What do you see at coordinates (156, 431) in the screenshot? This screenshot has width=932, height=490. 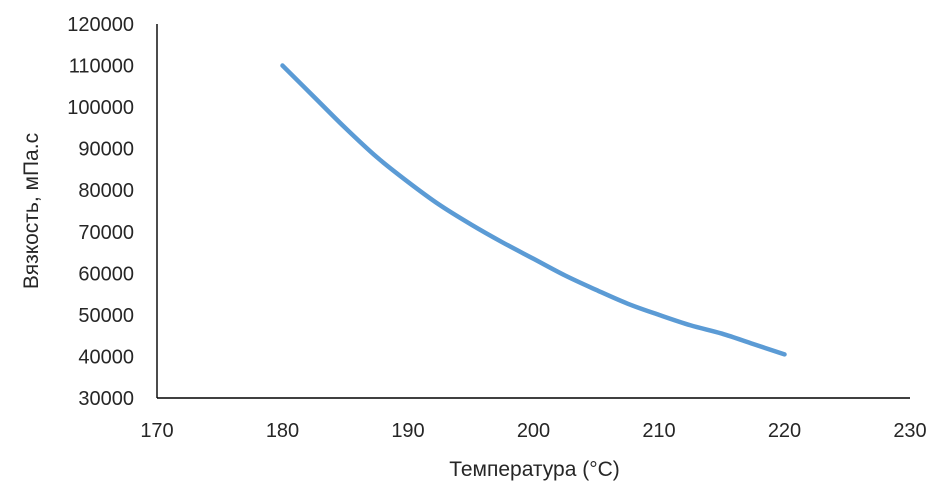 I see `x-tick-label: 170` at bounding box center [156, 431].